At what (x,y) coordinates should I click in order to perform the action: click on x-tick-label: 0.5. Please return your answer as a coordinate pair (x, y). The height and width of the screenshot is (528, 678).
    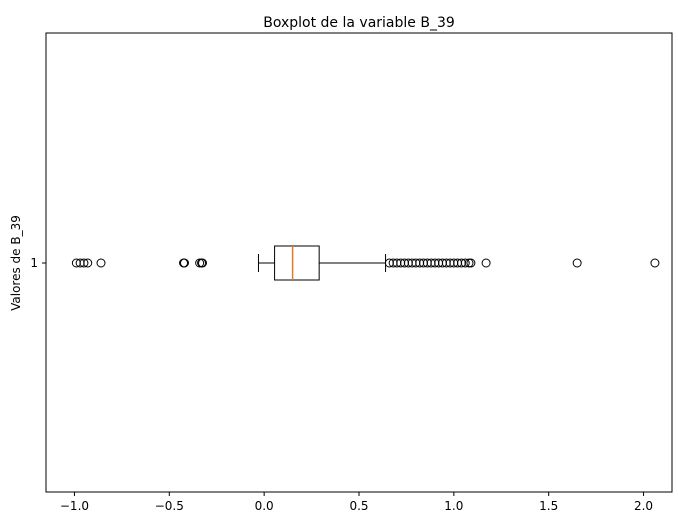
    Looking at the image, I should click on (358, 506).